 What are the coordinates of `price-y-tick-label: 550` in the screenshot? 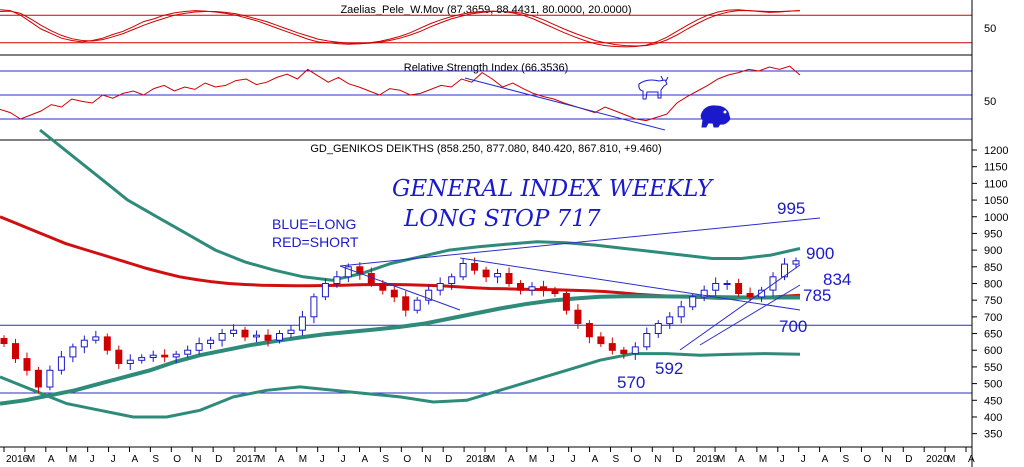 It's located at (993, 368).